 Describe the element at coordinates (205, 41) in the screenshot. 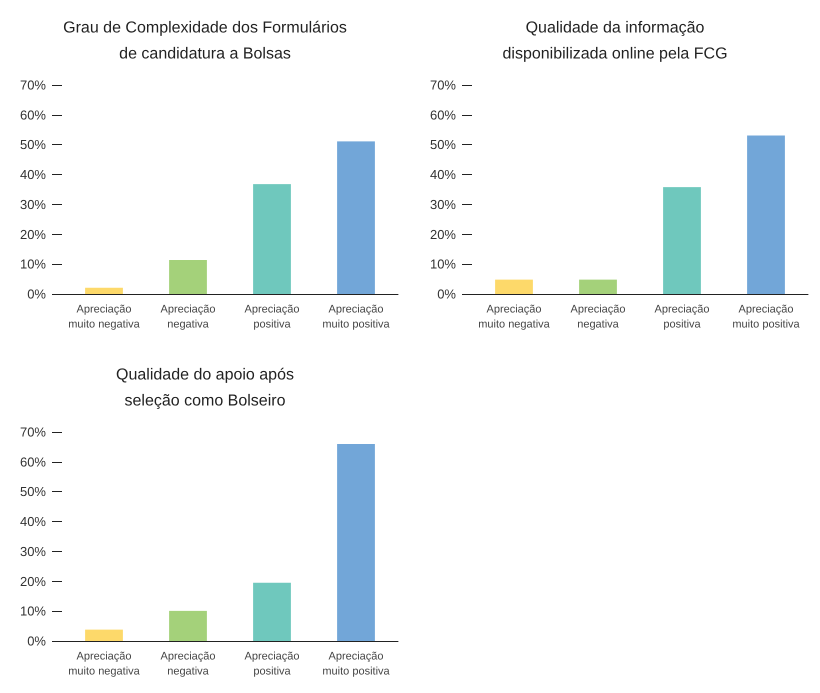

I see `chart-title: Grau de Complexidade dos Formulários de candidatura a Bolsas` at that location.